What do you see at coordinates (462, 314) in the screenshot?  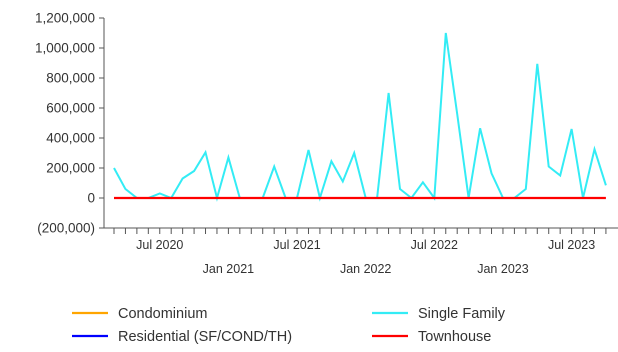 I see `legend-label: Single Family` at bounding box center [462, 314].